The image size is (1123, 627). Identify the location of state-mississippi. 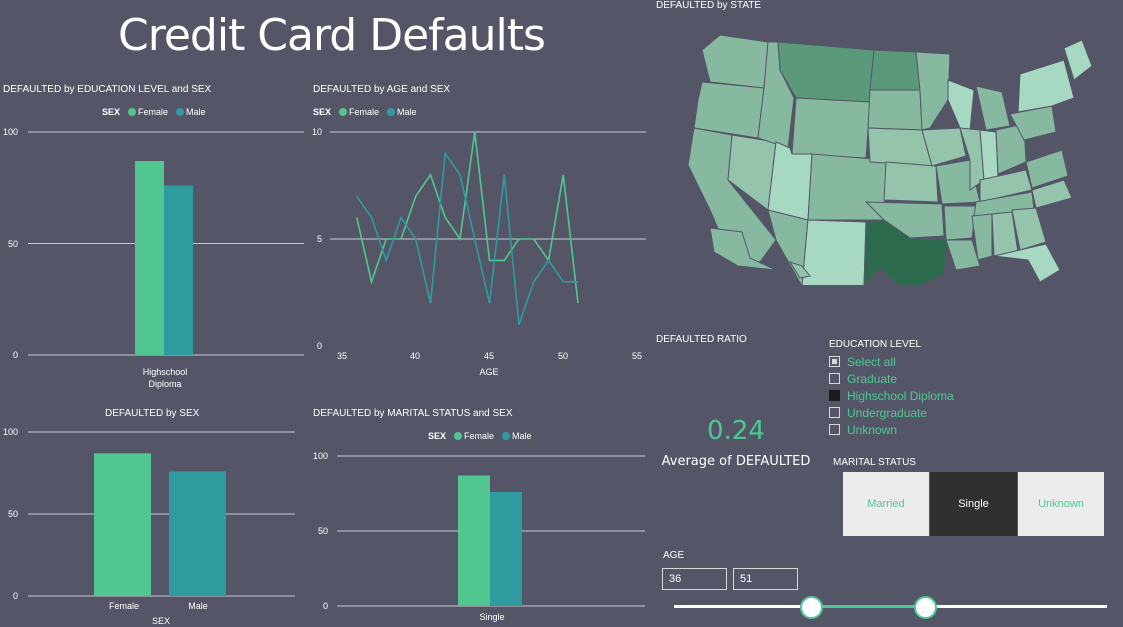
(982, 237).